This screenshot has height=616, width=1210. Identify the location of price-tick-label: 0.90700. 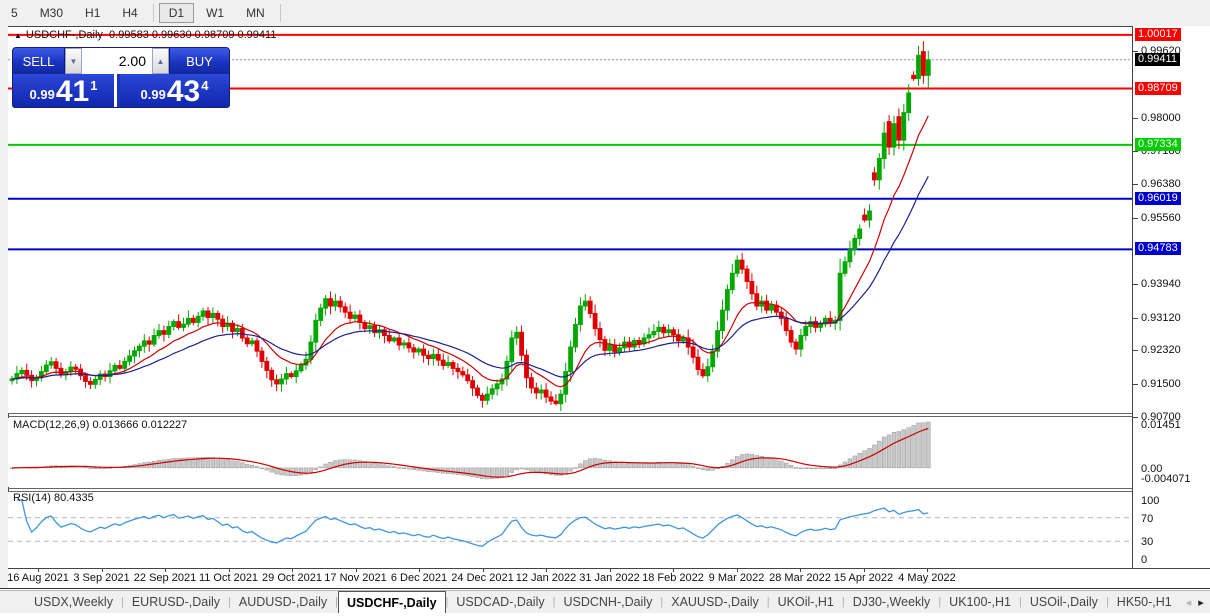
(1161, 416).